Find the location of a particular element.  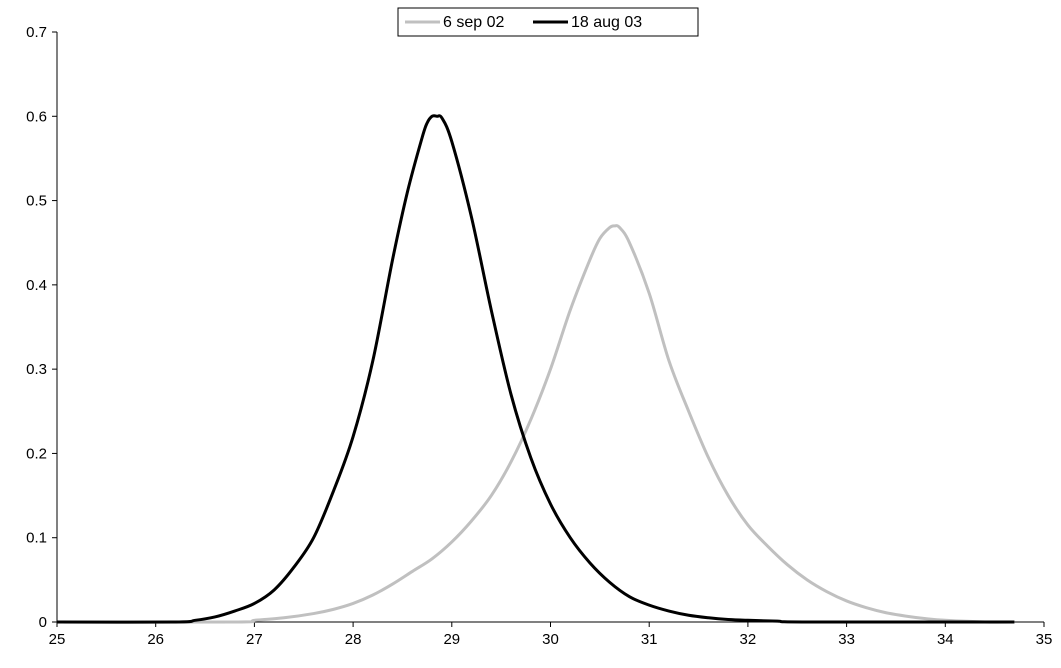

x-tick-label: 35 is located at coordinates (1044, 639).